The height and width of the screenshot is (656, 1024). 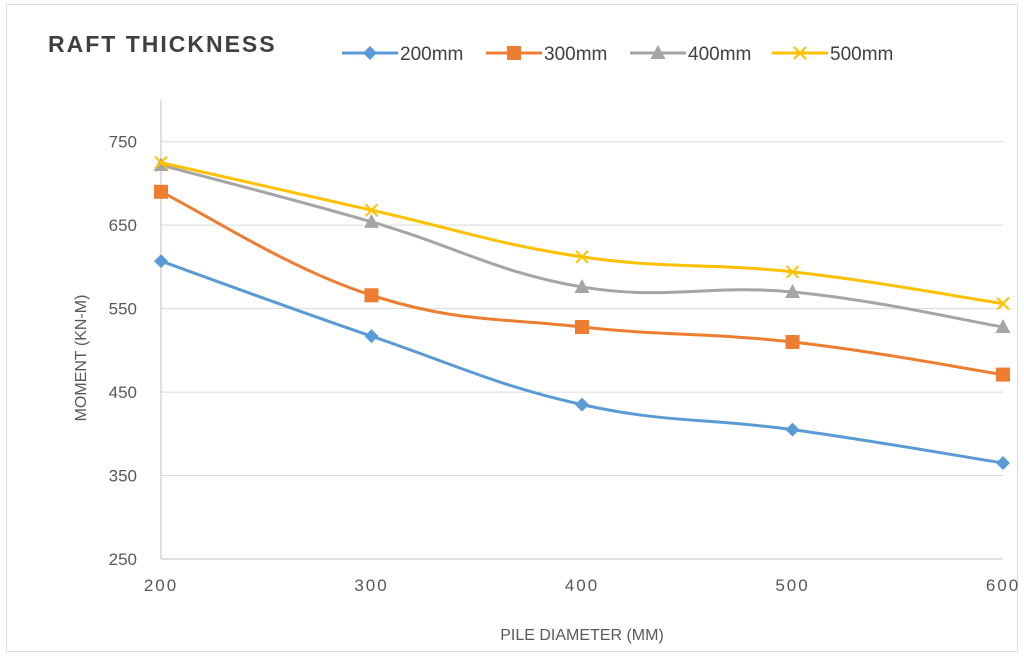 I want to click on x-tick-label: 200, so click(x=161, y=585).